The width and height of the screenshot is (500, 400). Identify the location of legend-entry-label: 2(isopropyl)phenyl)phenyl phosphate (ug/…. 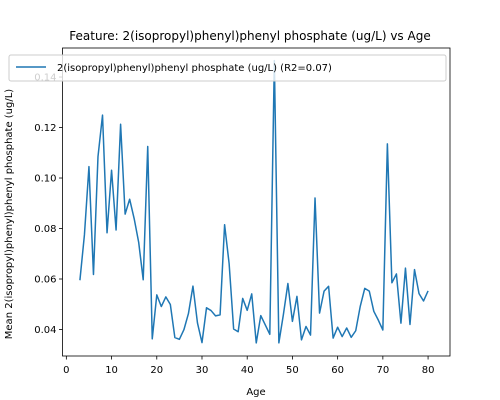
(194, 68).